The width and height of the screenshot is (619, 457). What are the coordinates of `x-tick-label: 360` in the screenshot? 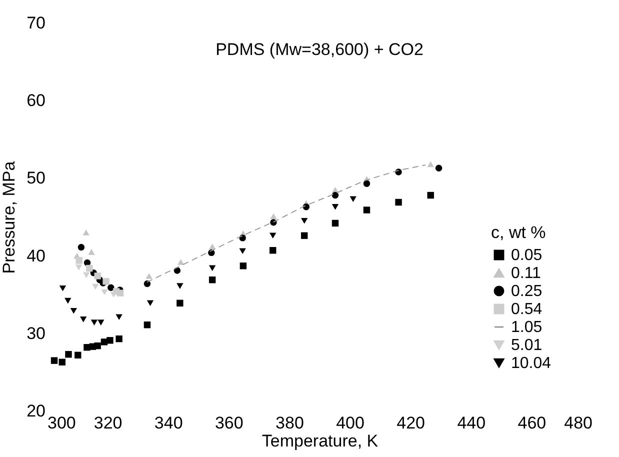 It's located at (229, 423).